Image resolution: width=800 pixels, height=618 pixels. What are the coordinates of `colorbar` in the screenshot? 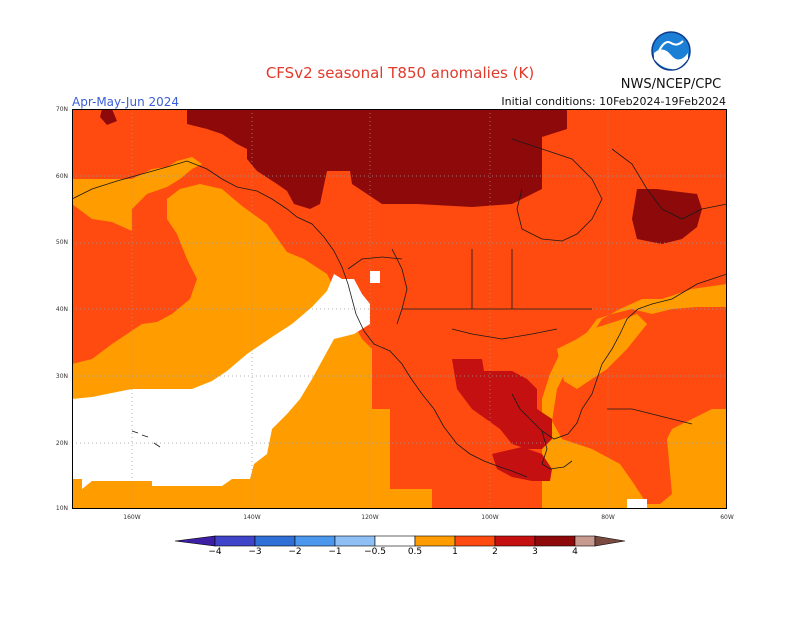 It's located at (400, 541).